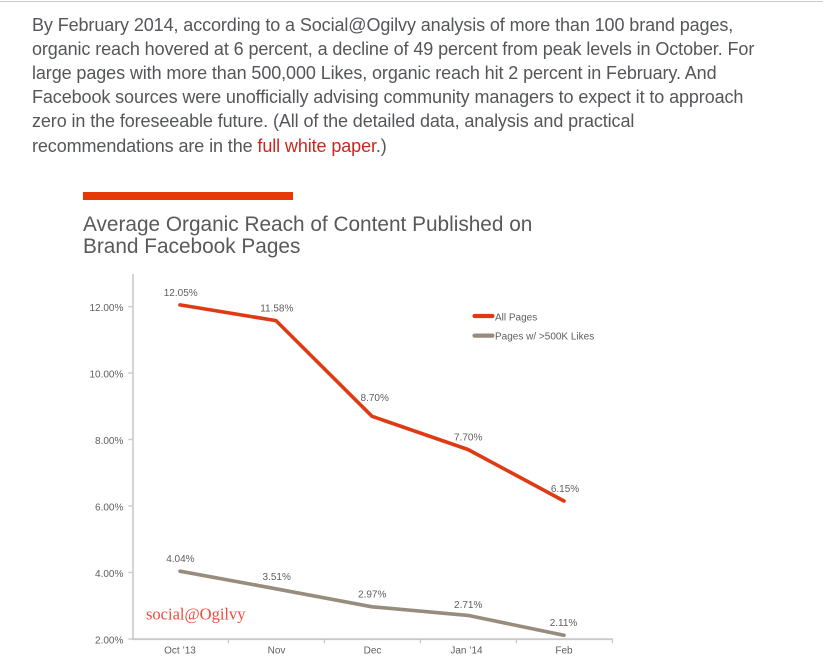 This screenshot has width=823, height=663. What do you see at coordinates (106, 375) in the screenshot?
I see `svg-text: 10.00%` at bounding box center [106, 375].